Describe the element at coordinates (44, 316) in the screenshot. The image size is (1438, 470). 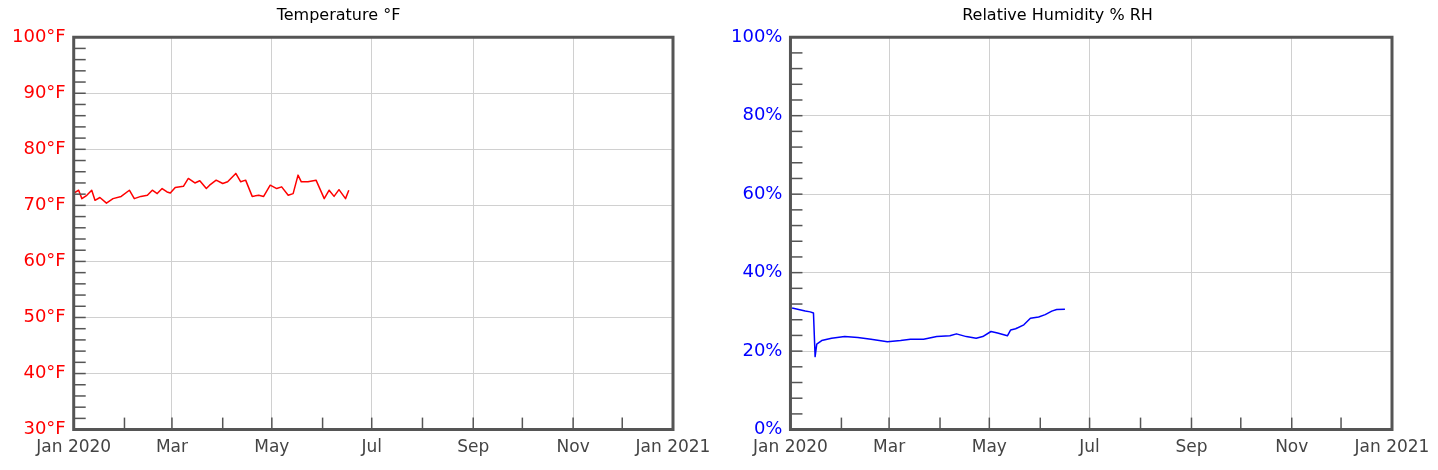
I see `y-tick-label: 50°F` at that location.